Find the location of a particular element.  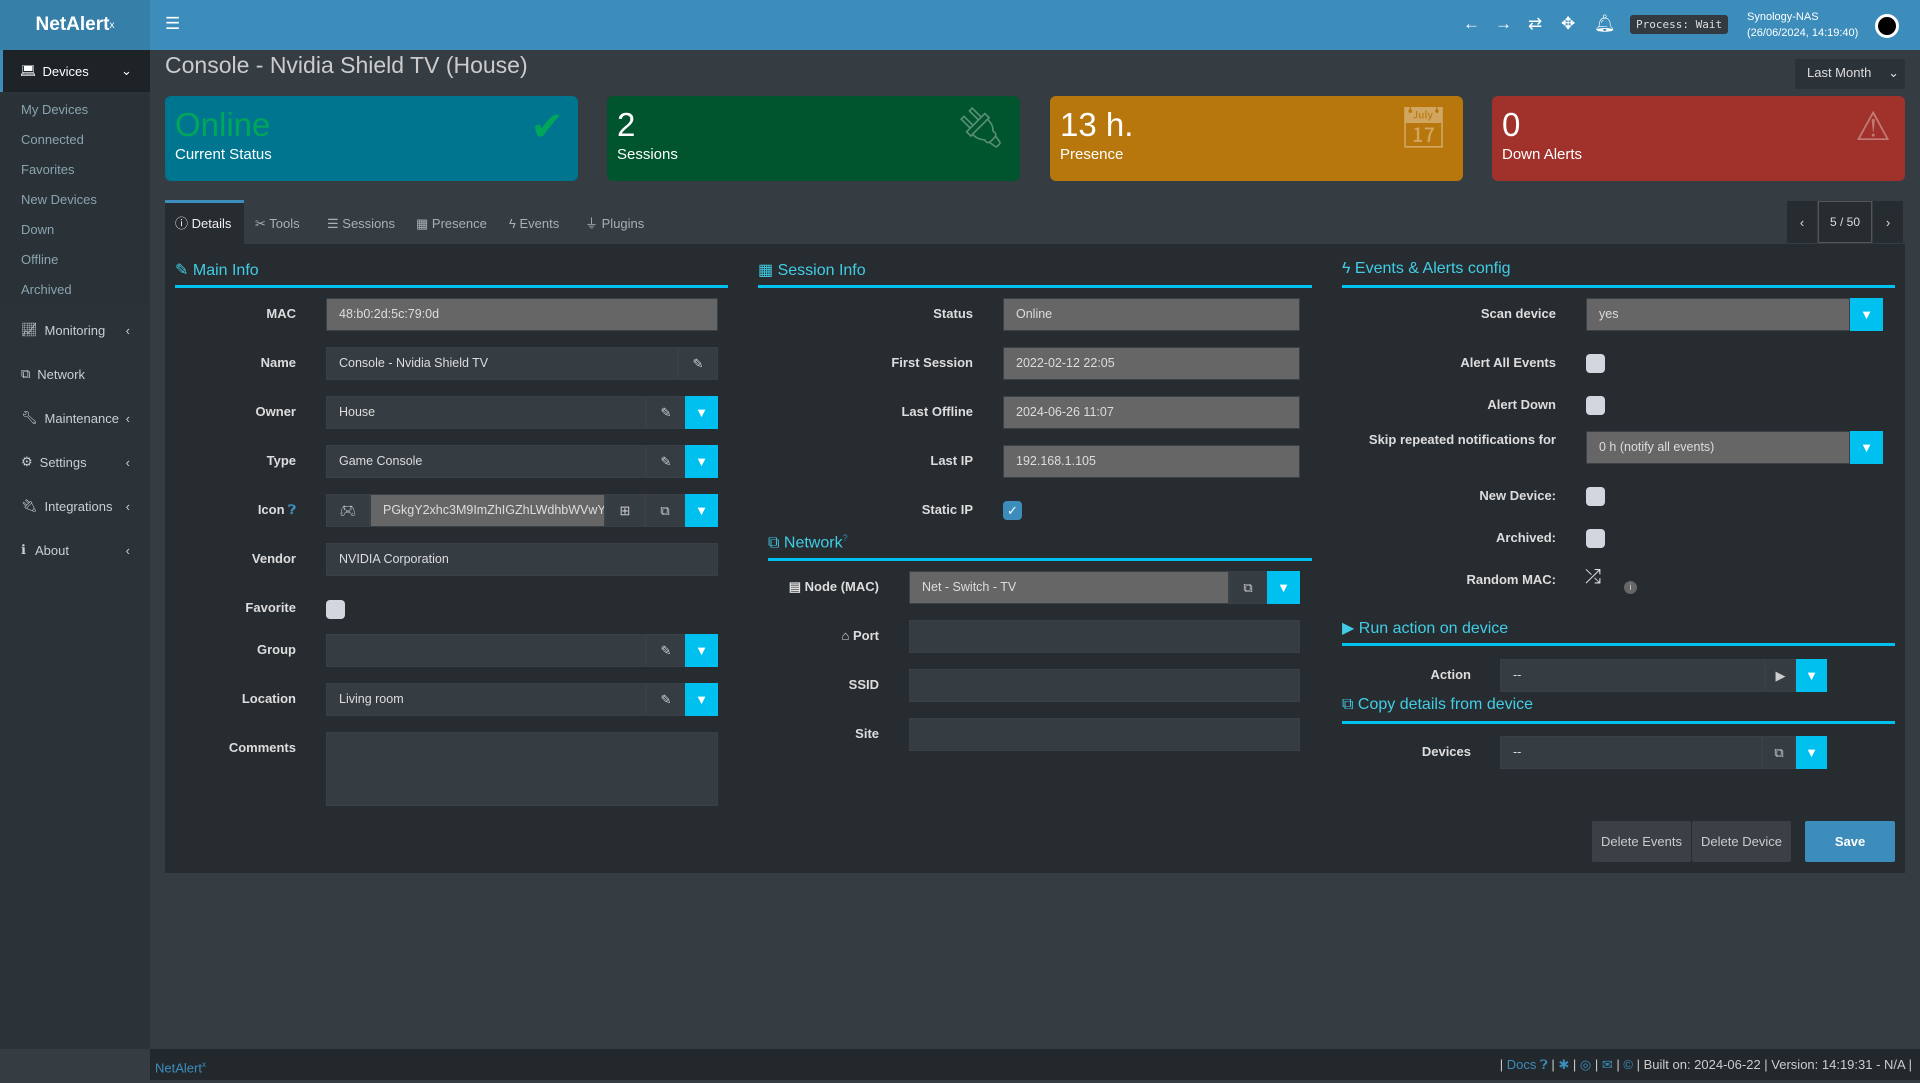

new-device-checkbox is located at coordinates (1595, 496).